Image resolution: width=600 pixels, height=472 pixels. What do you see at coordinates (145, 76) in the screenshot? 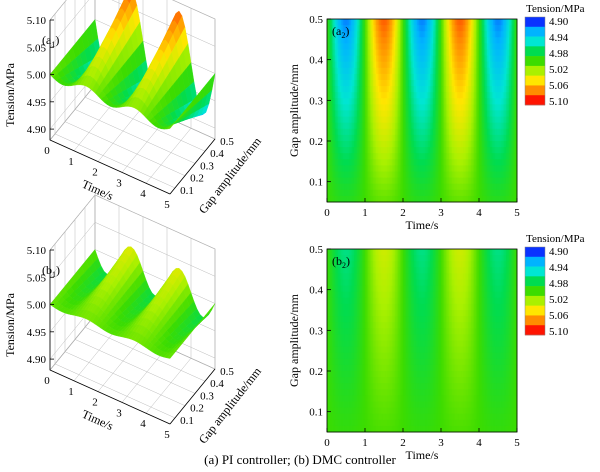
I see `y-gridline` at bounding box center [145, 76].